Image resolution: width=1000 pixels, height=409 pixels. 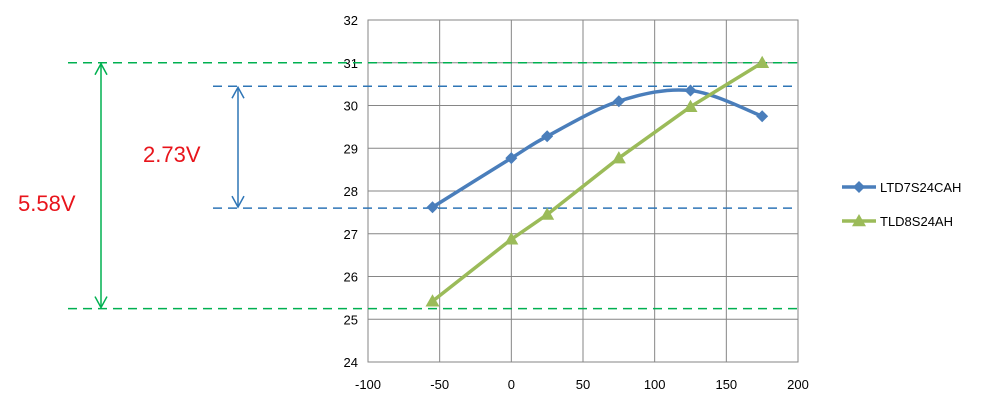 I want to click on y-tick-label: 27, so click(x=351, y=234).